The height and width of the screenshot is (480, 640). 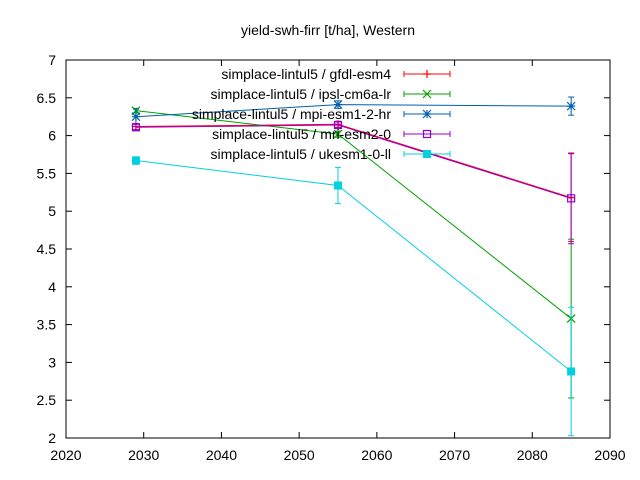 I want to click on x-tick-label: 2050, so click(x=299, y=455).